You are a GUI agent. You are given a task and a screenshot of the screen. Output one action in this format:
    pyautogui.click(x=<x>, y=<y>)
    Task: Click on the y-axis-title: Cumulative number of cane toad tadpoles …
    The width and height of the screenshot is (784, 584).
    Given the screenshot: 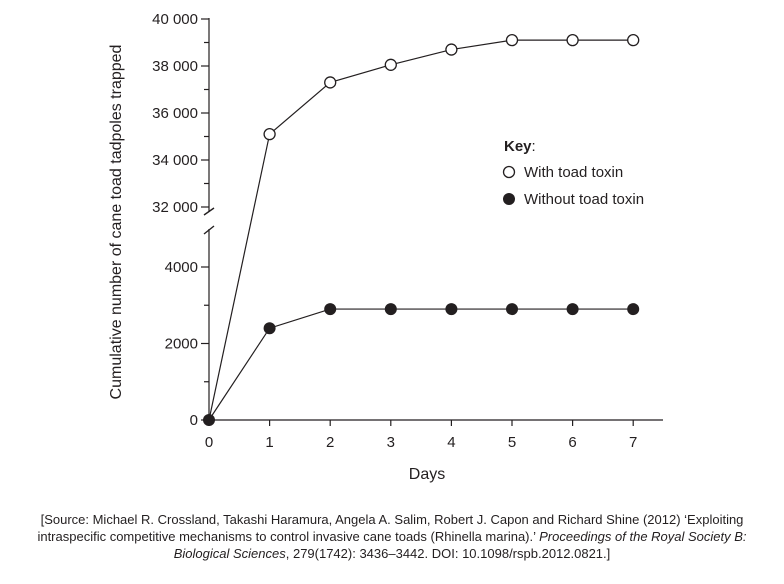 What is the action you would take?
    pyautogui.click(x=116, y=222)
    